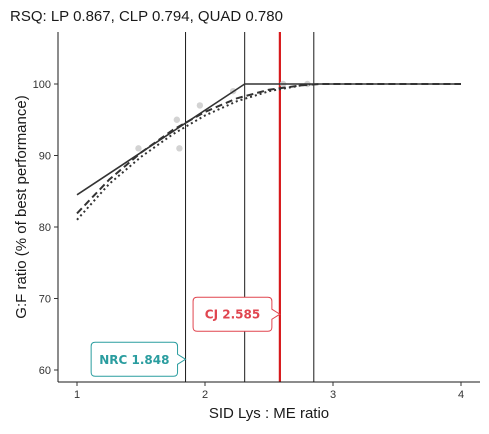 Image resolution: width=489 pixels, height=434 pixels. Describe the element at coordinates (205, 395) in the screenshot. I see `x-tick-label: 2` at that location.